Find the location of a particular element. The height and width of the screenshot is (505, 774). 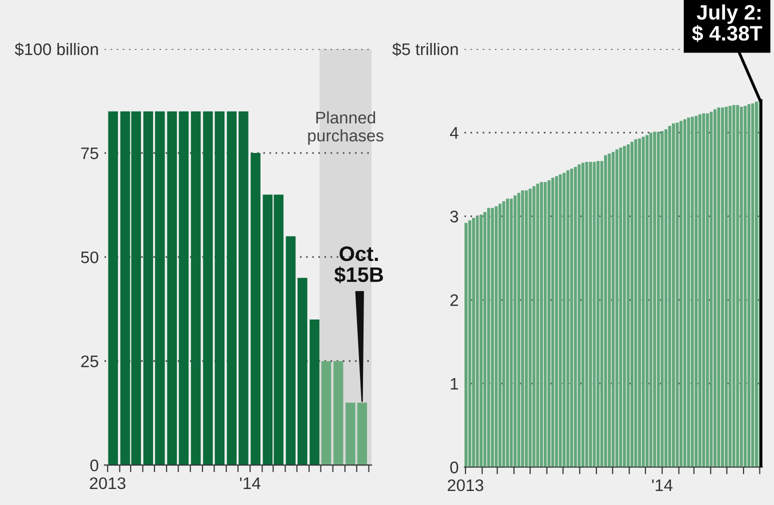

annotation: Oct. $15B is located at coordinates (358, 265).